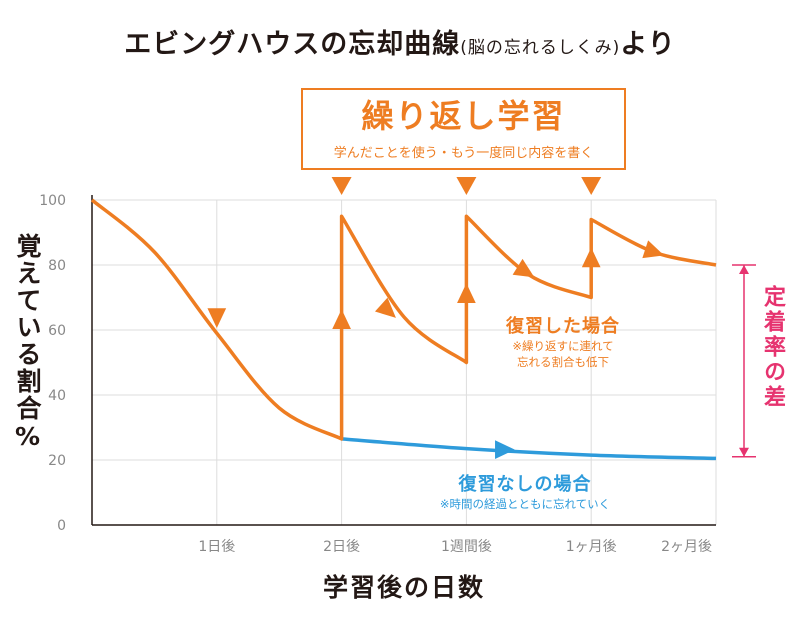 The image size is (800, 625). Describe the element at coordinates (403, 587) in the screenshot. I see `x-axis-label: 学習後の日数` at that location.